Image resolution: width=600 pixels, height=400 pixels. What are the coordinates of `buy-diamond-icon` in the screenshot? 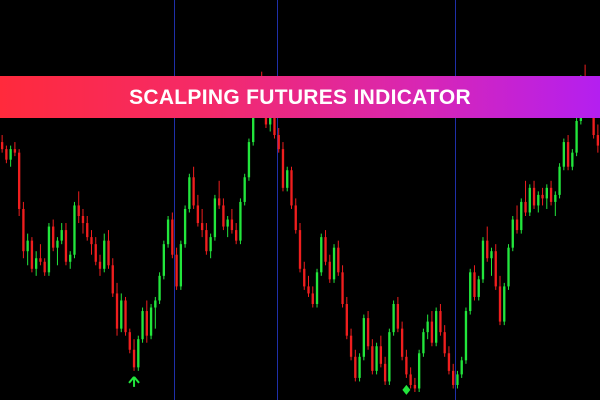 It's located at (406, 389).